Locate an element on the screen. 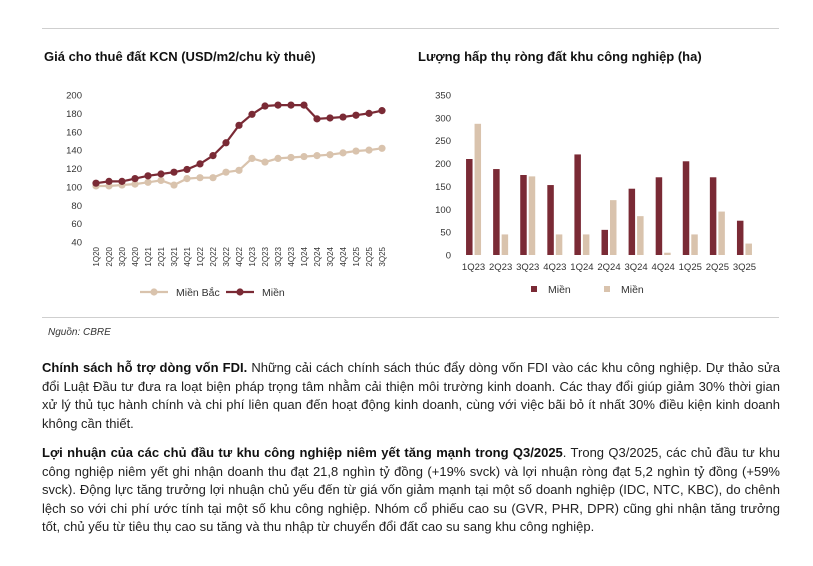 This screenshot has height=566, width=813. bar-x-tick-label: 3Q25 is located at coordinates (744, 267).